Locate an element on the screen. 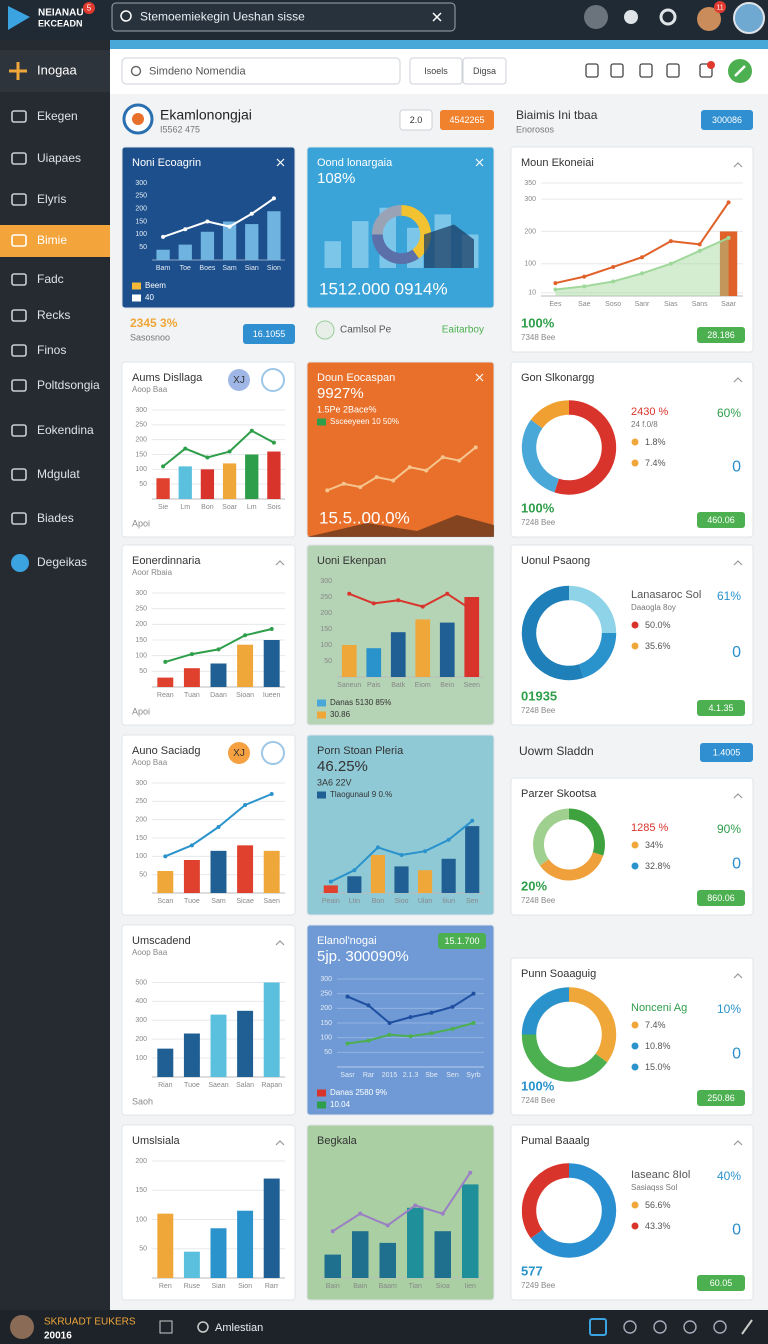  panel-button-label: 460.06 is located at coordinates (721, 520).